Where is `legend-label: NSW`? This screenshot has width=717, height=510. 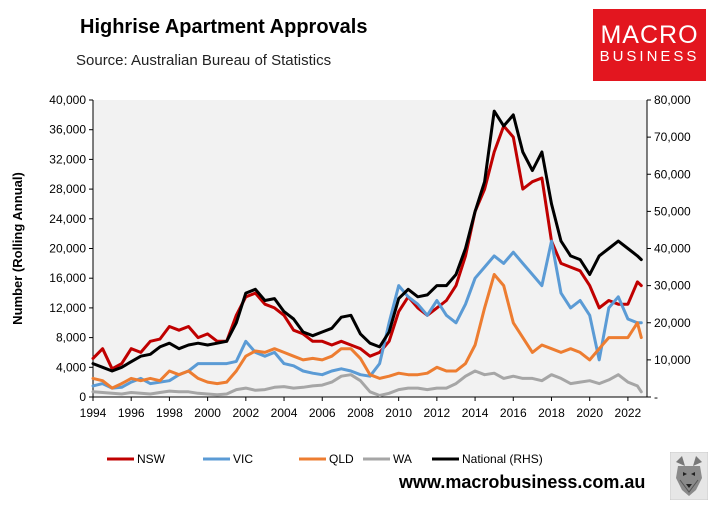 legend-label: NSW is located at coordinates (151, 459).